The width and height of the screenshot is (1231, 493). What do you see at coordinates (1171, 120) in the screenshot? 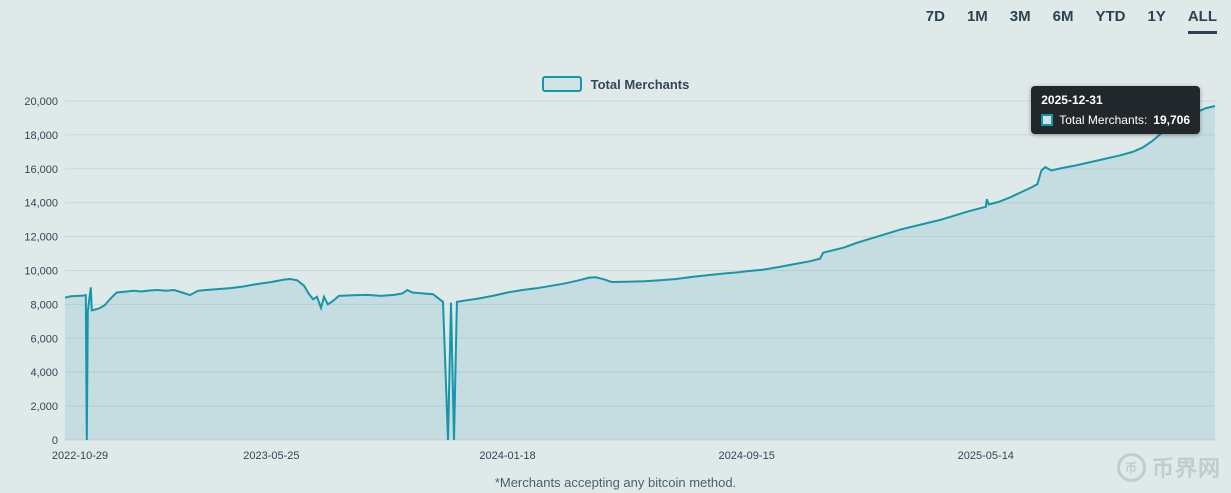
I see `tooltip-series-value: 19,706` at bounding box center [1171, 120].